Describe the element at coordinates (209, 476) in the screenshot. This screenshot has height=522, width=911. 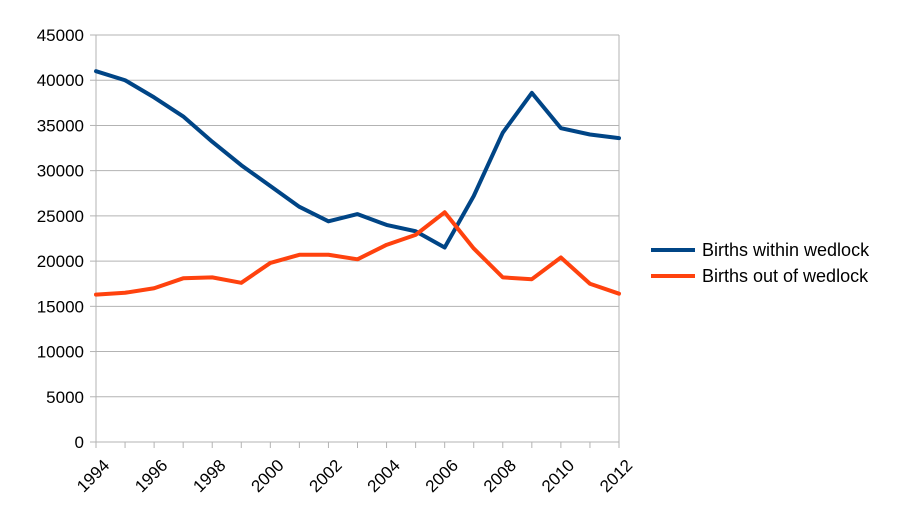
I see `x-tick-label: 1998` at that location.